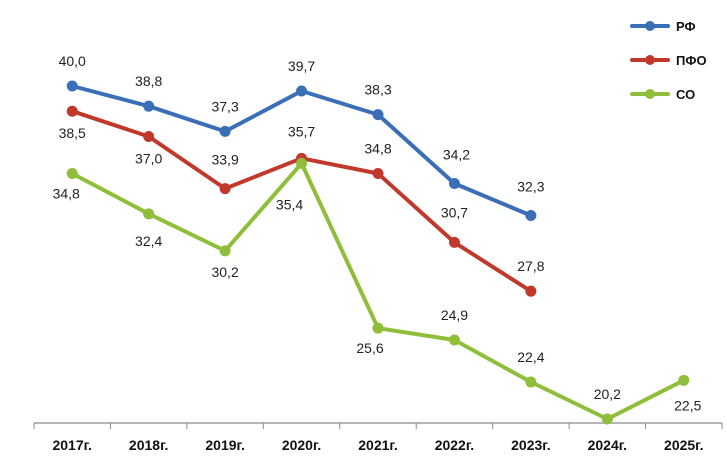 The image size is (727, 467). Describe the element at coordinates (607, 445) in the screenshot. I see `x-tick-label: 2024г.` at that location.